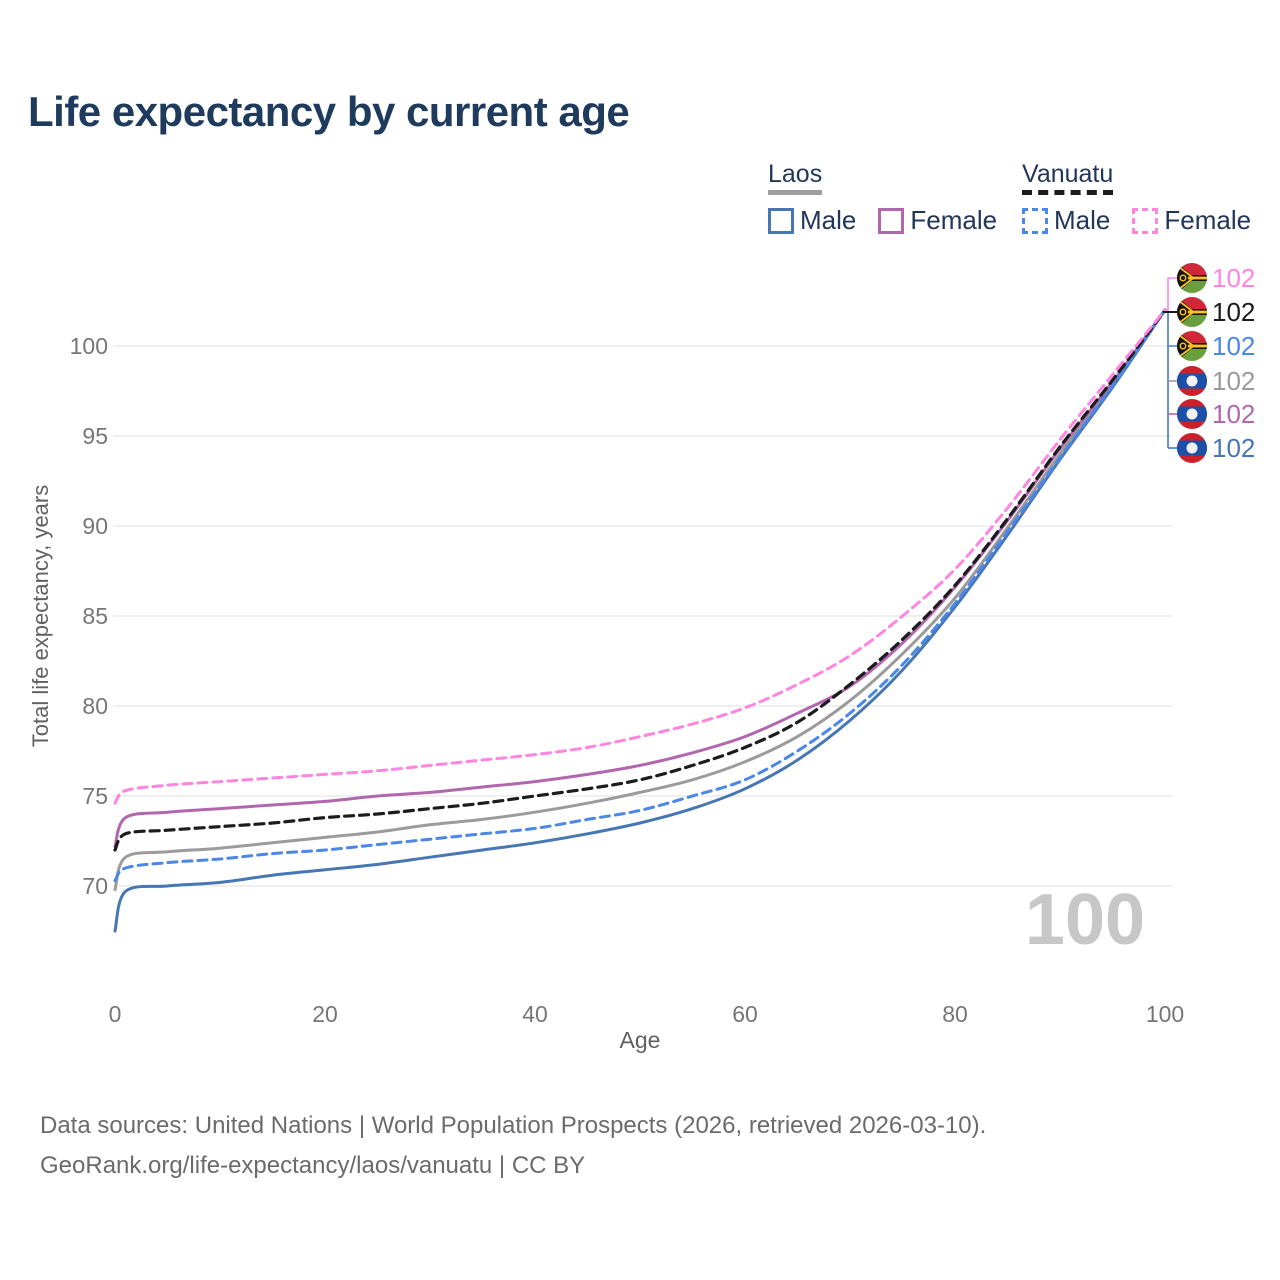 This screenshot has height=1280, width=1280. Describe the element at coordinates (95, 886) in the screenshot. I see `y-tick-label: 70` at that location.